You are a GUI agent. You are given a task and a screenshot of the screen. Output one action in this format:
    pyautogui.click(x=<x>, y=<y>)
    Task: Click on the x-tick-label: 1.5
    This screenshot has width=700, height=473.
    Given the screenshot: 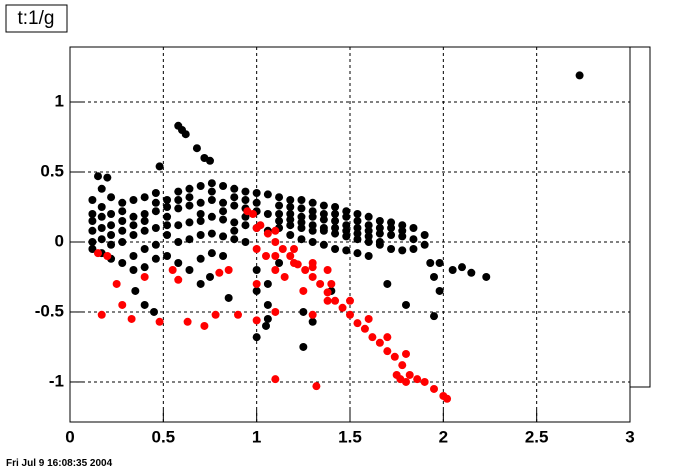 What is the action you would take?
    pyautogui.click(x=350, y=436)
    